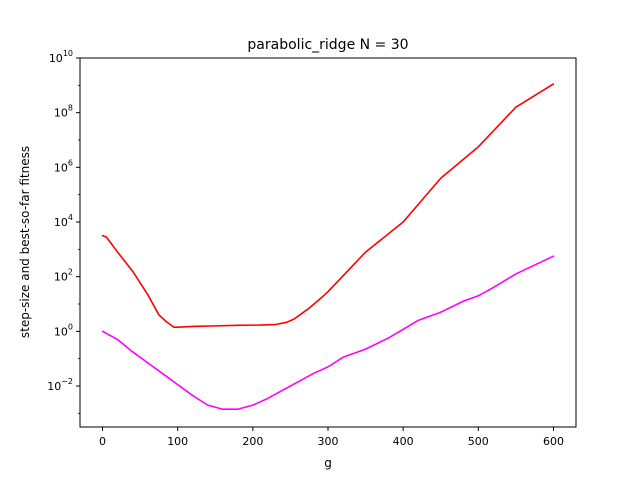 This screenshot has height=480, width=640. I want to click on y-tick-label: 10⁰, so click(63, 330).